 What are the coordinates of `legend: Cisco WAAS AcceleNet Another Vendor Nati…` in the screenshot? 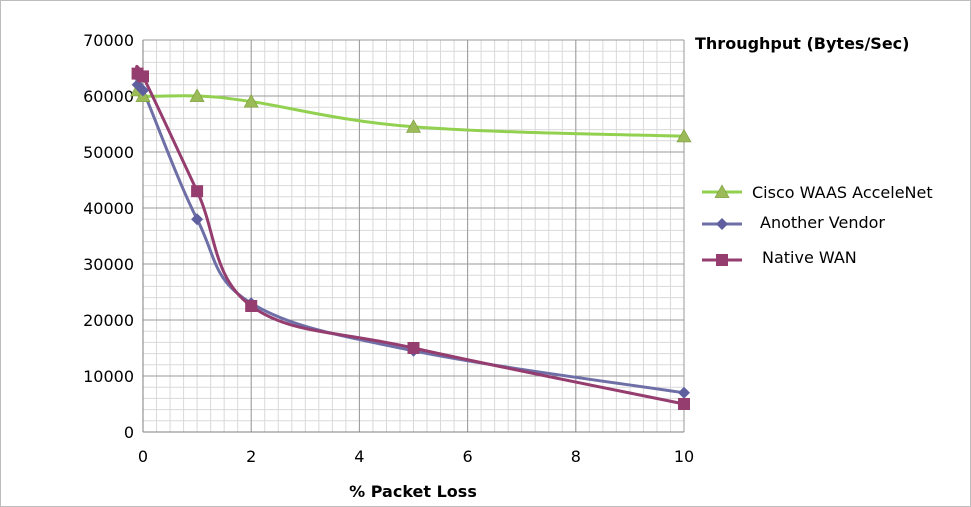 It's located at (817, 225).